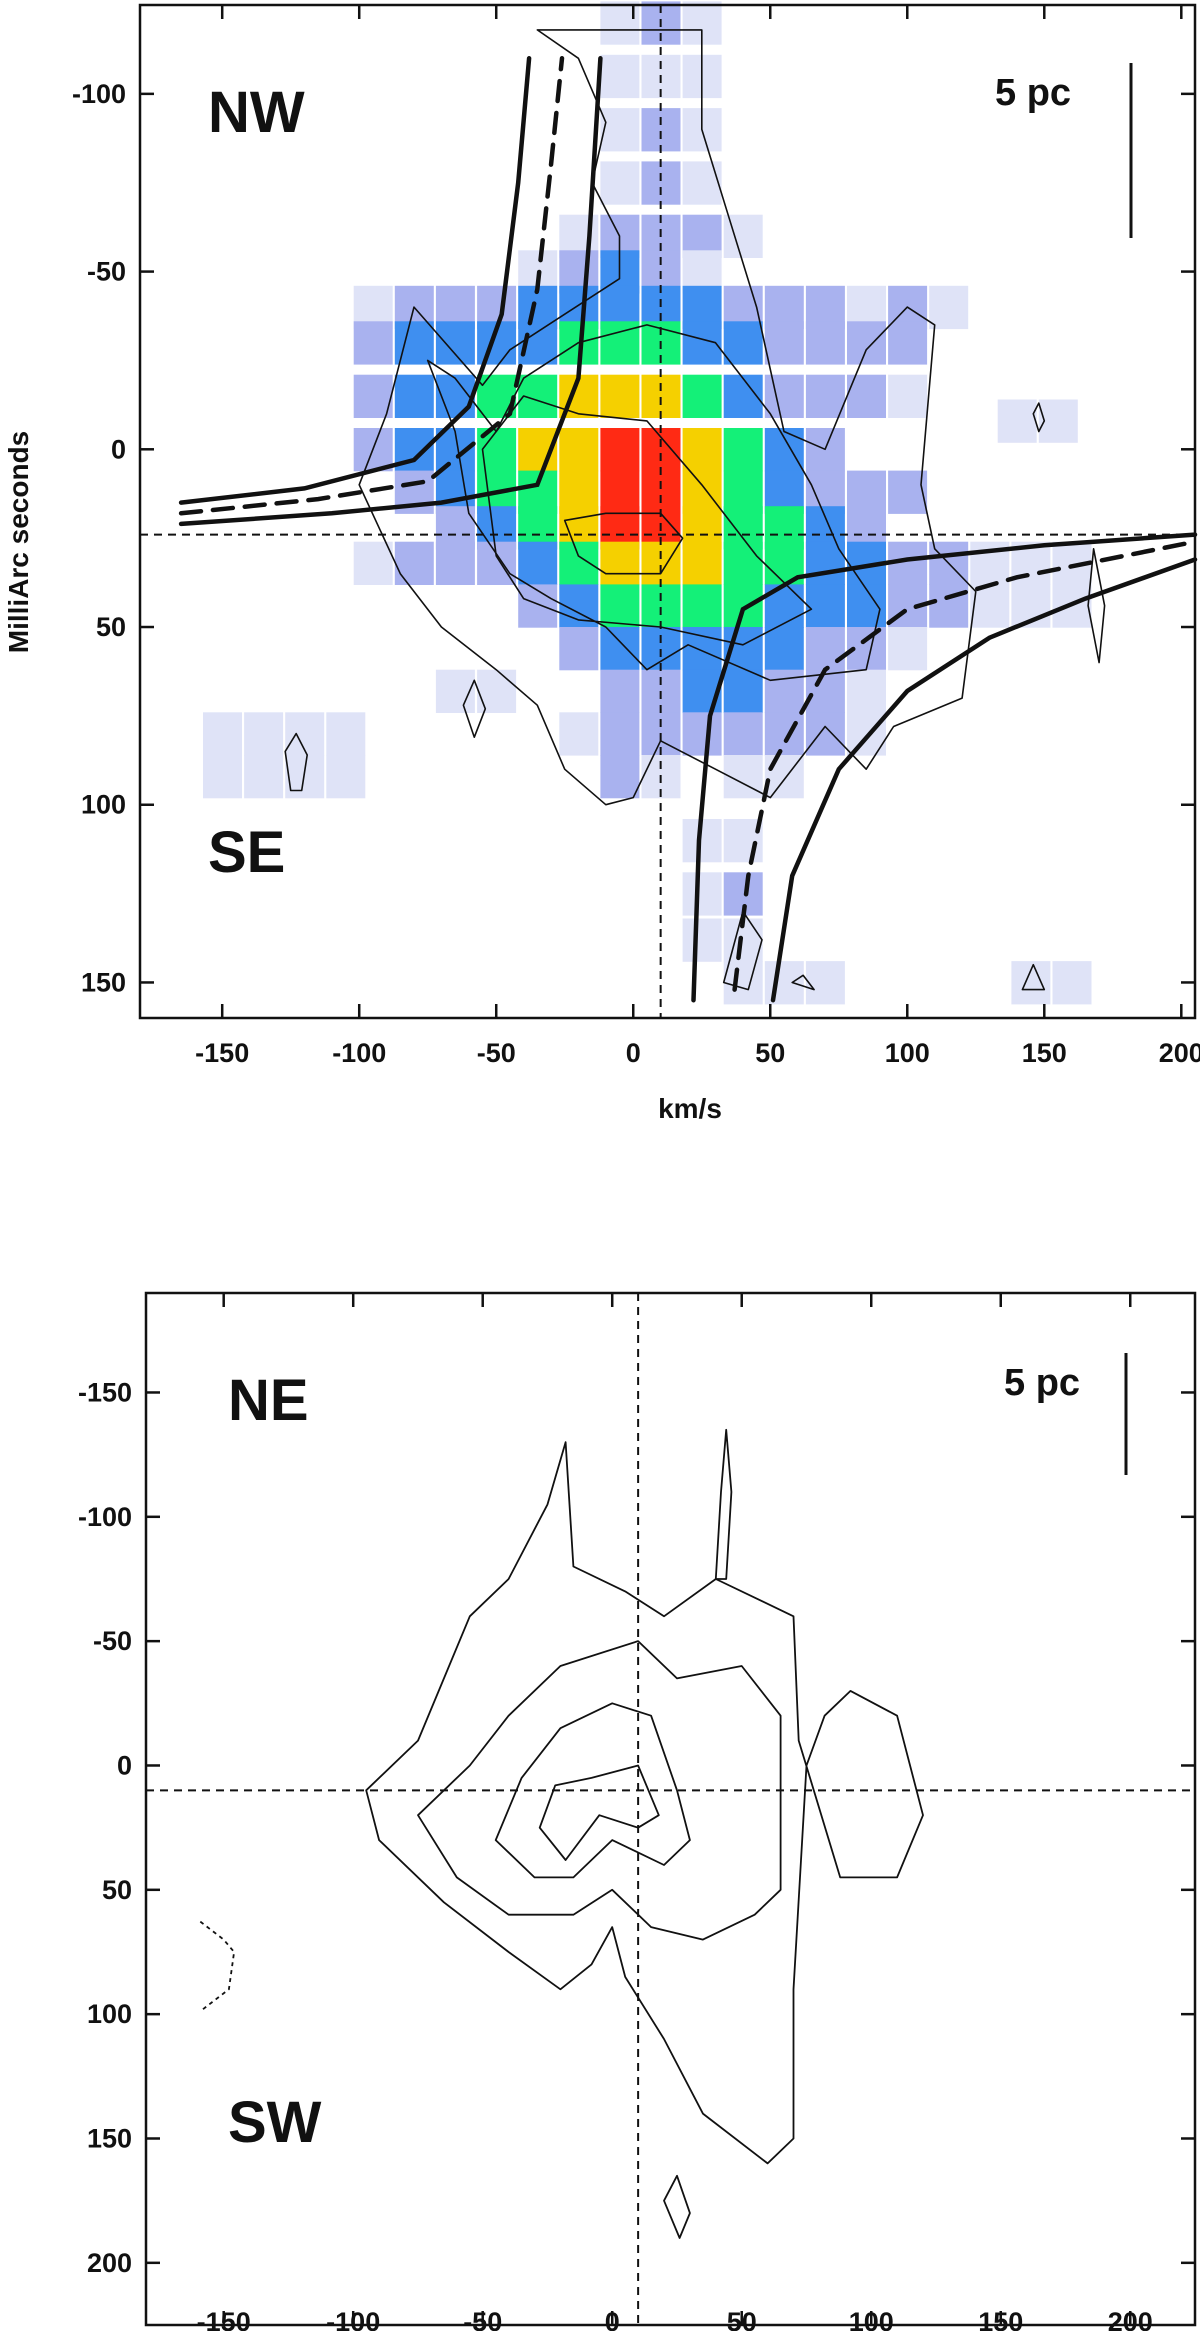 The height and width of the screenshot is (2331, 1200). What do you see at coordinates (268, 1400) in the screenshot?
I see `bottom-region-label-ne: NE` at bounding box center [268, 1400].